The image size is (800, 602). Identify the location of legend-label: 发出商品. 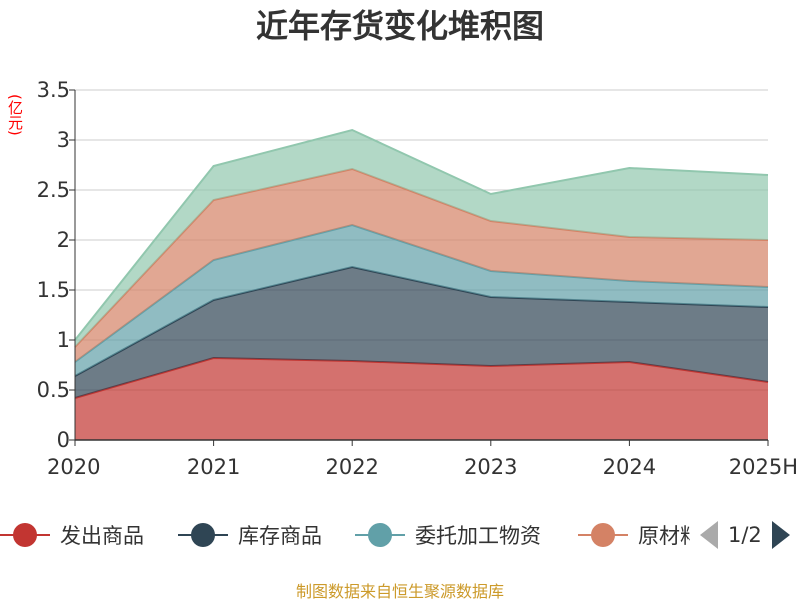
(102, 536).